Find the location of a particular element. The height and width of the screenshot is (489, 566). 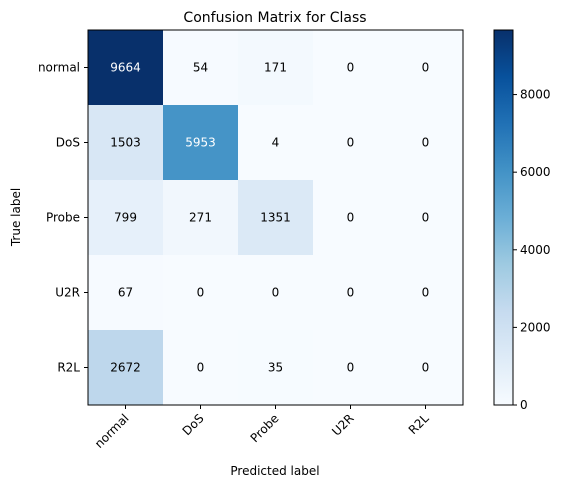

y-tick-label: R2L is located at coordinates (68, 368).